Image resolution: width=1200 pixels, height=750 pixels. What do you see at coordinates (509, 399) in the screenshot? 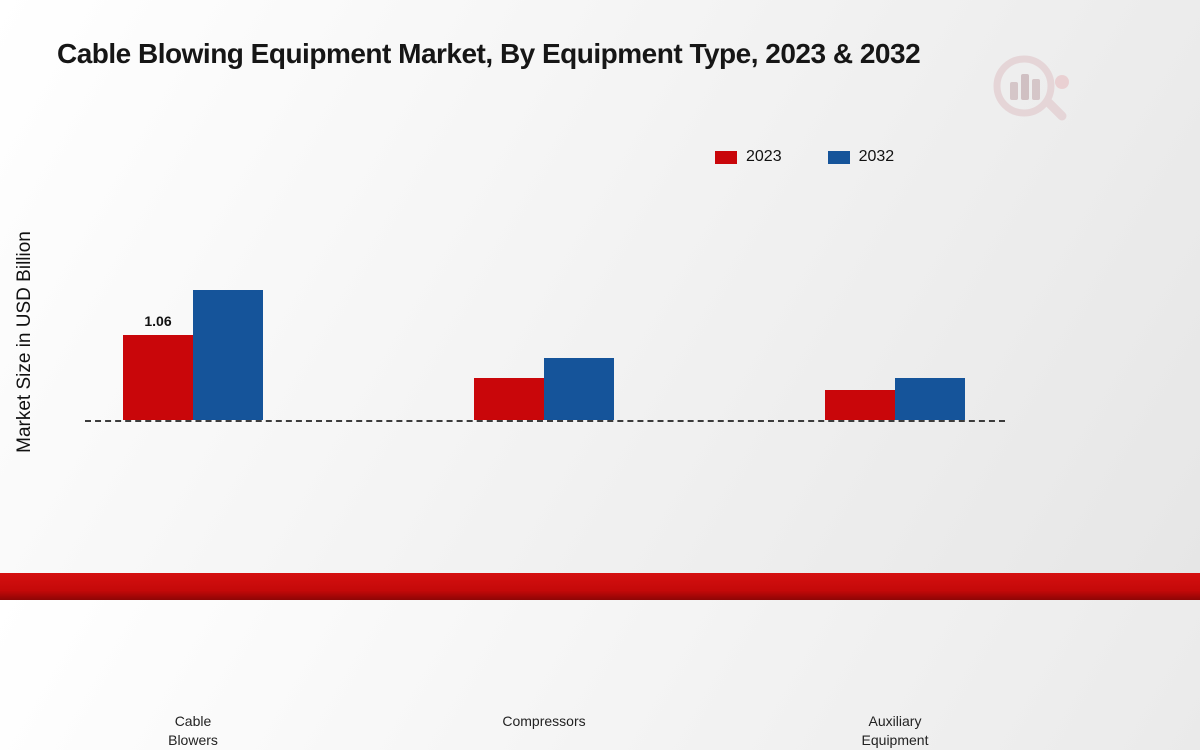
I see `bar-2023-compressors` at bounding box center [509, 399].